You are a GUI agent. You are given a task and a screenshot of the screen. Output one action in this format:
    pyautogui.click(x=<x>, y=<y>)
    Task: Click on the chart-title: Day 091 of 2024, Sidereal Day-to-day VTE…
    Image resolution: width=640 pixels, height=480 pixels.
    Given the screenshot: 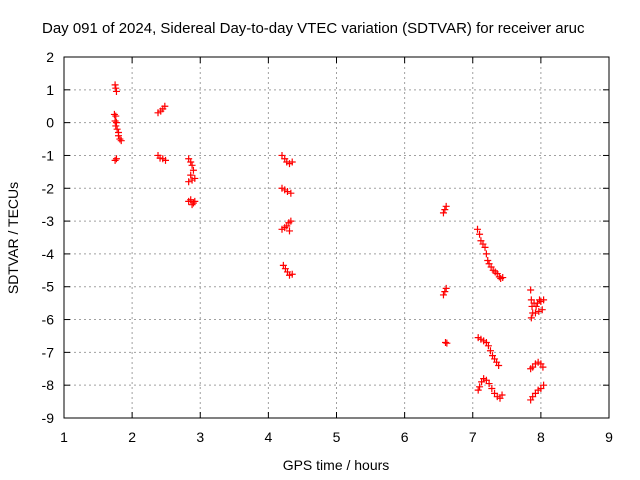 What is the action you would take?
    pyautogui.click(x=313, y=28)
    